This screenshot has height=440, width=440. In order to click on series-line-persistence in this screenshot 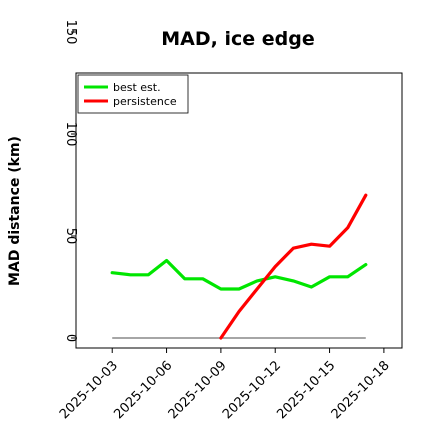, I will do `click(293, 266)`.